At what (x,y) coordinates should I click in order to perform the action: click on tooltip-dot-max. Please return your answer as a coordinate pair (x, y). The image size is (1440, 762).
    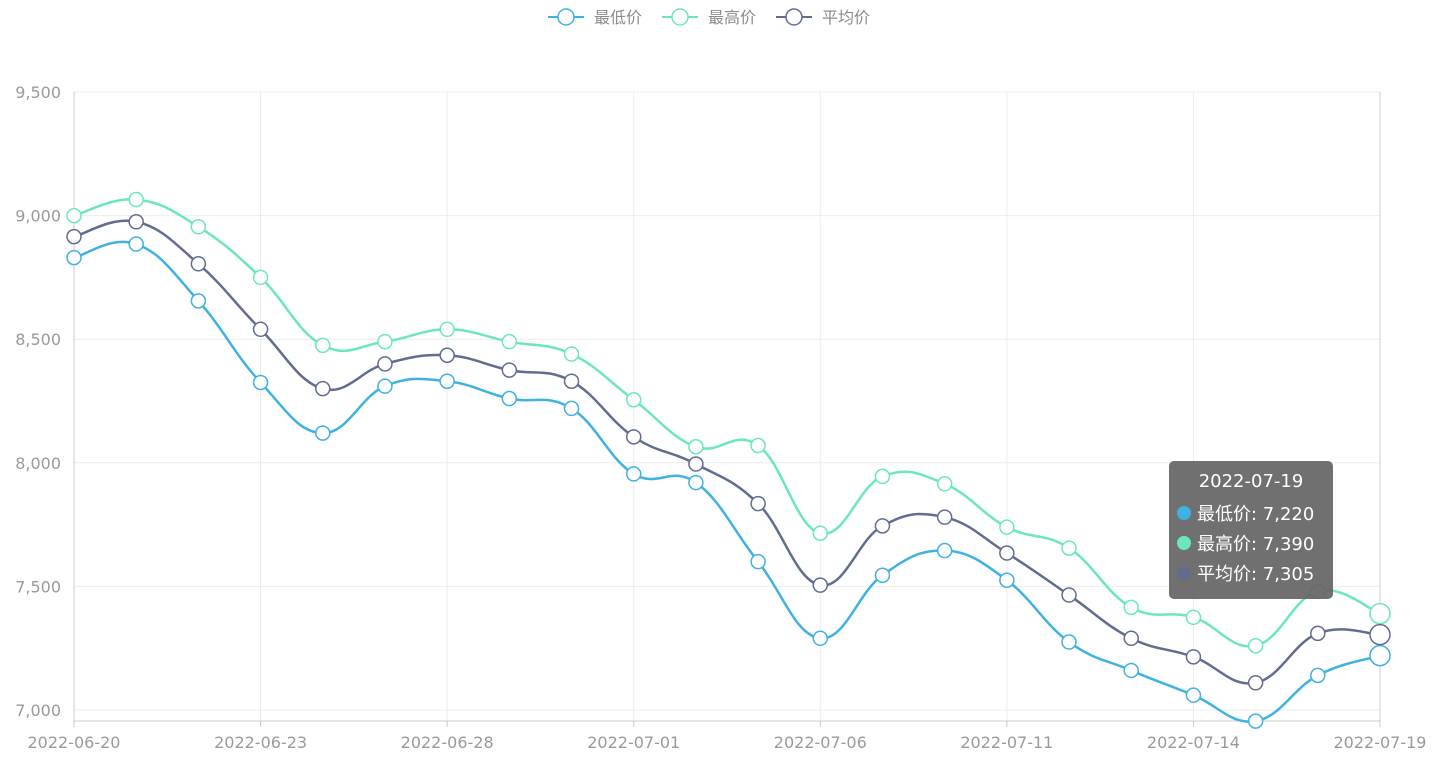
    Looking at the image, I should click on (1184, 543).